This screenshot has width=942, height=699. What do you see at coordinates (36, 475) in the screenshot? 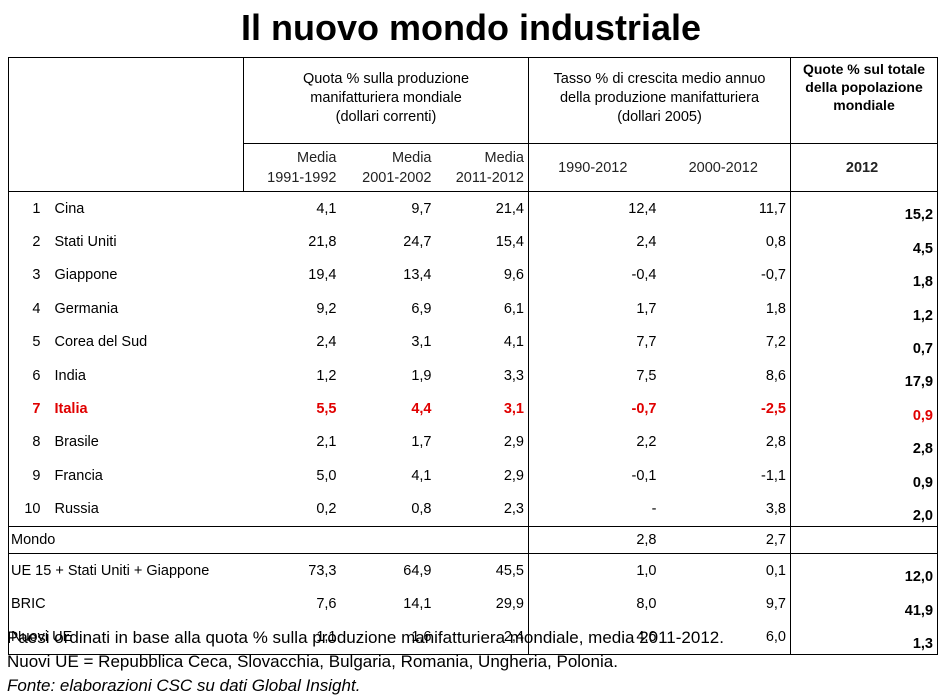
I see `table-cell: 9` at bounding box center [36, 475].